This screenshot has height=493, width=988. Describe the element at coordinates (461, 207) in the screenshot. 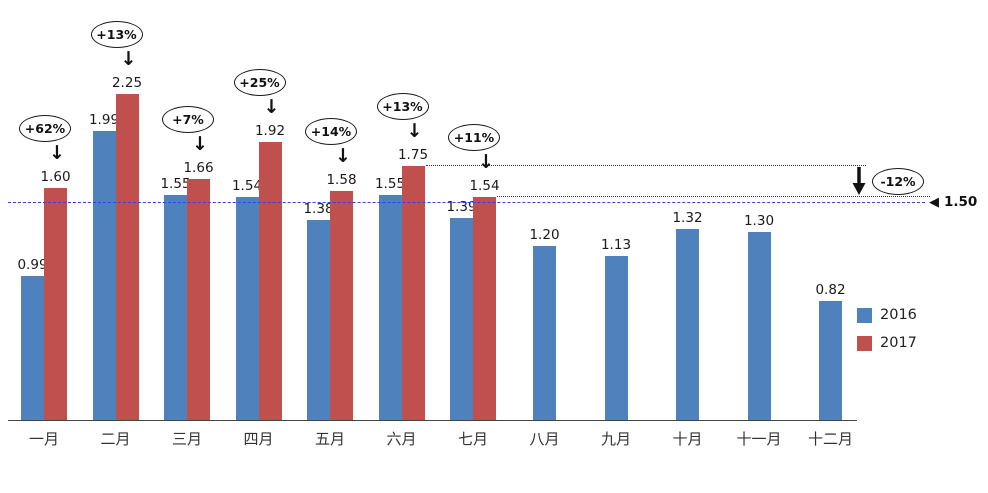

I see `value-label-2016-七月: 1.39` at that location.